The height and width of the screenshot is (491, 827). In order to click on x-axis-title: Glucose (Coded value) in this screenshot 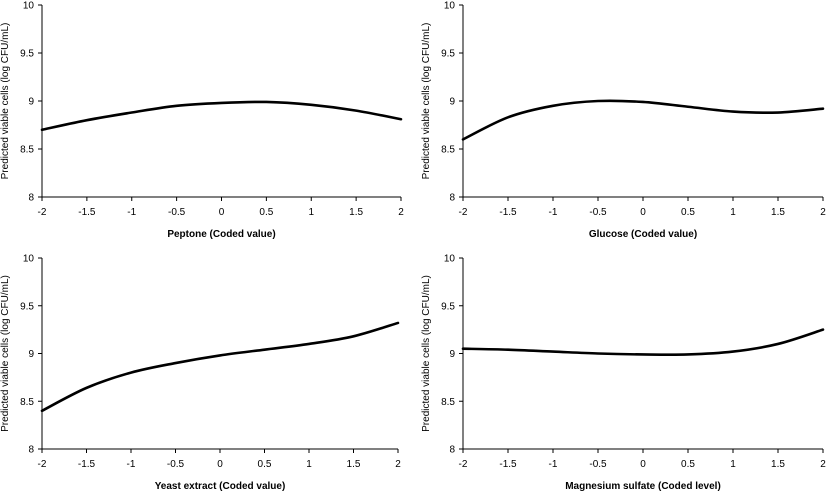, I will do `click(643, 234)`.